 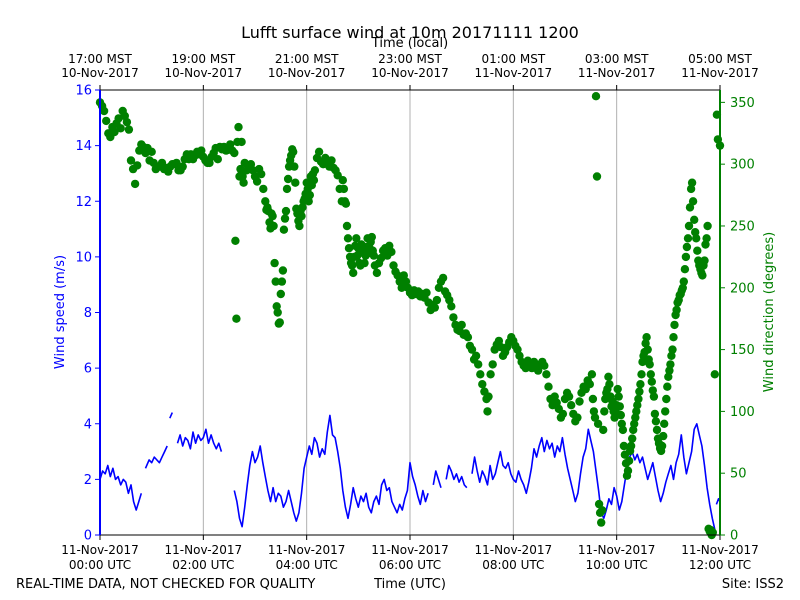 What do you see at coordinates (100, 59) in the screenshot?
I see `top-tick-time: 17:00 MST` at bounding box center [100, 59].